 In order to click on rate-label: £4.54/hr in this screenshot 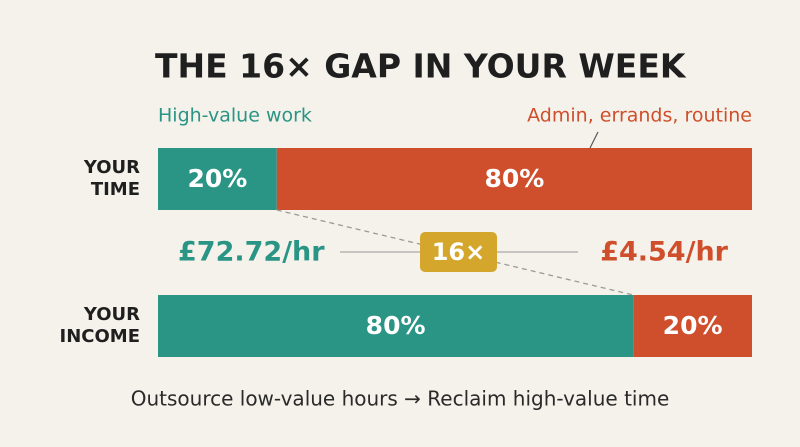, I will do `click(664, 252)`.